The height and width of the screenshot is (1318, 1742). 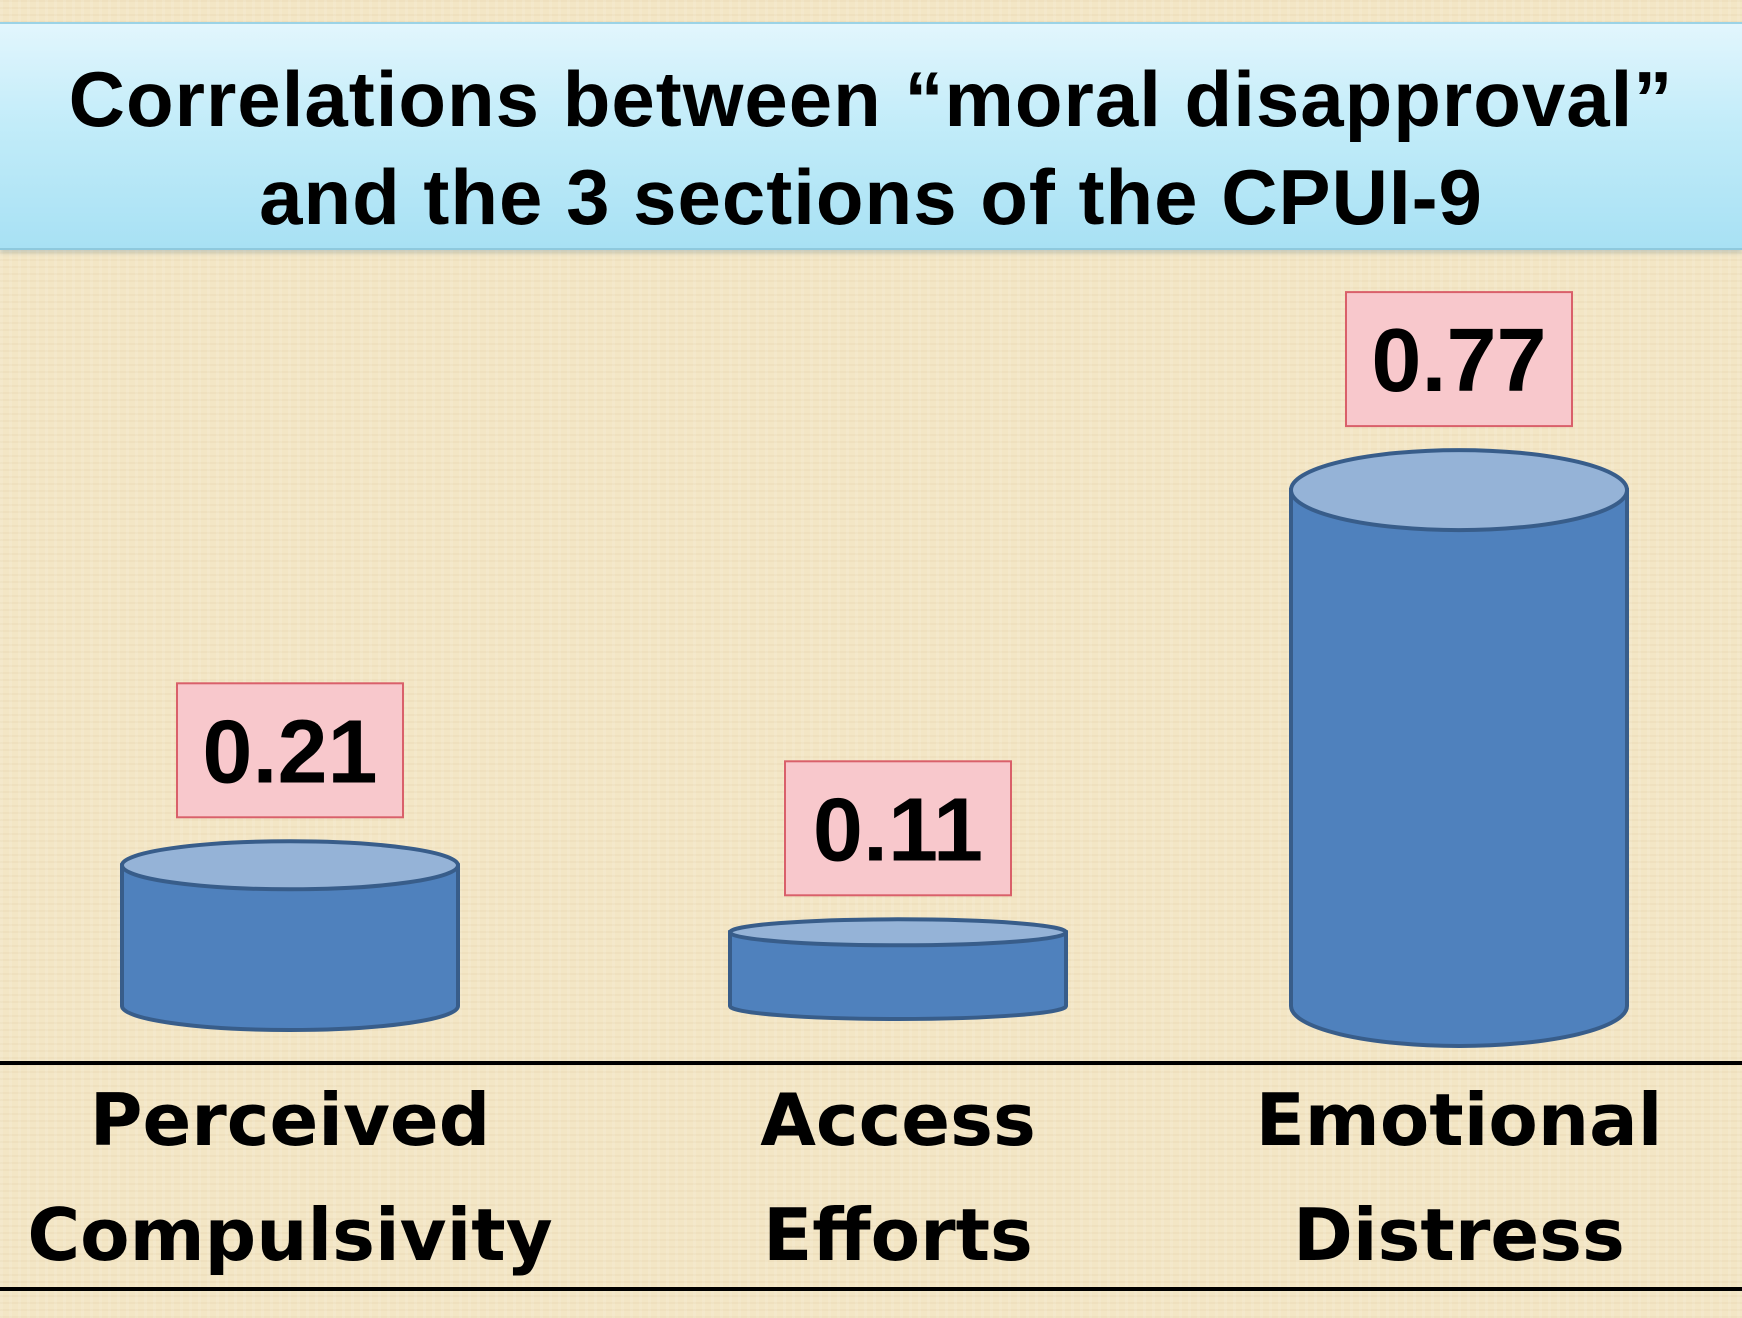 I want to click on category-label-2-line-1: Access, so click(x=898, y=1120).